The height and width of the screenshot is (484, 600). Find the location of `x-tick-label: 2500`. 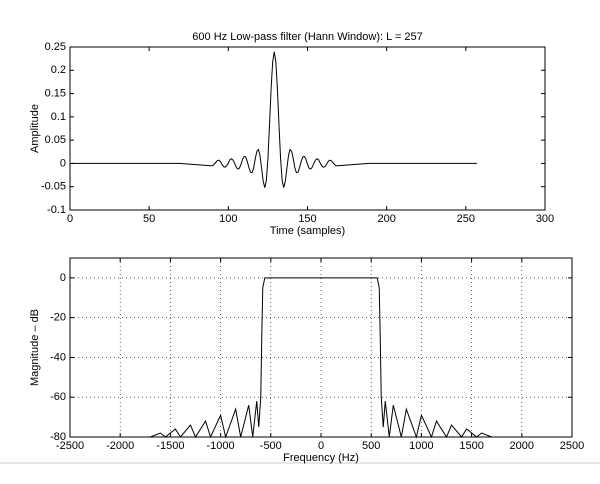

x-tick-label: 2500 is located at coordinates (572, 446).